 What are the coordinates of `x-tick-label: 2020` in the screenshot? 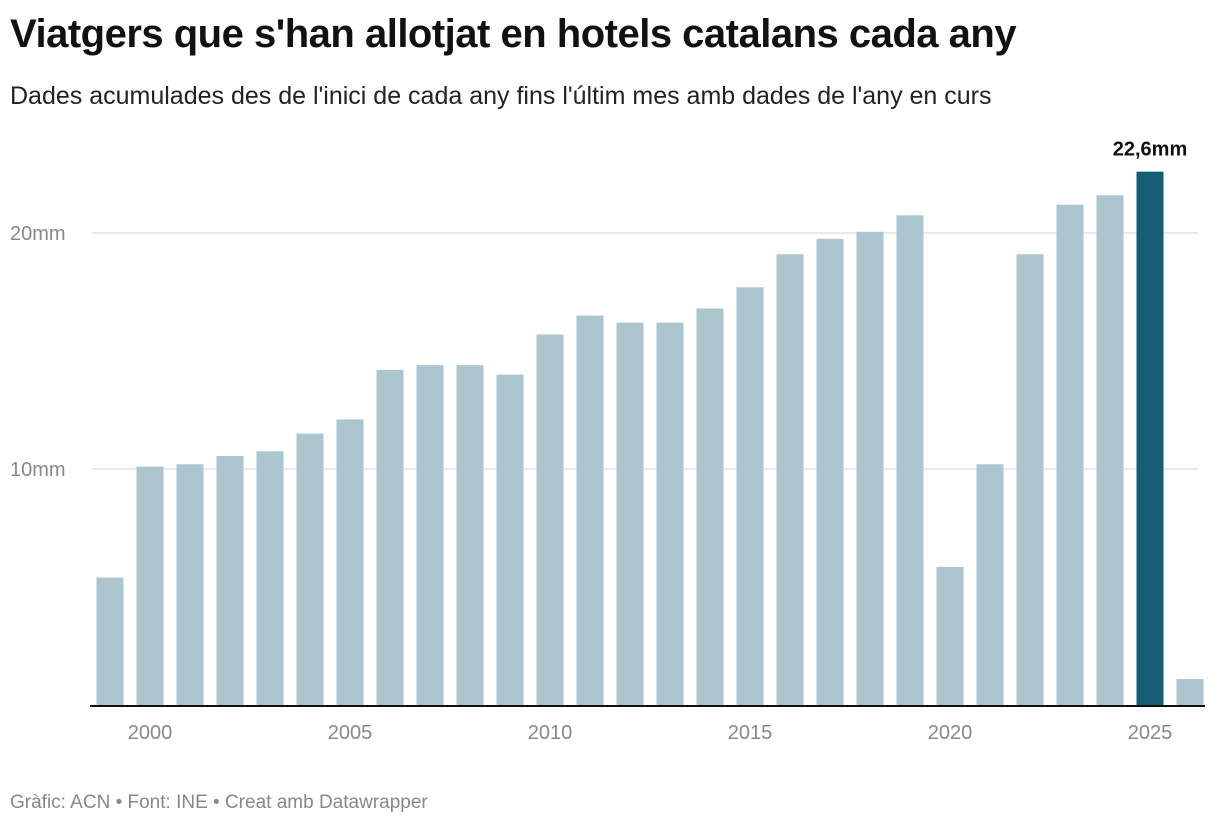 It's located at (950, 733).